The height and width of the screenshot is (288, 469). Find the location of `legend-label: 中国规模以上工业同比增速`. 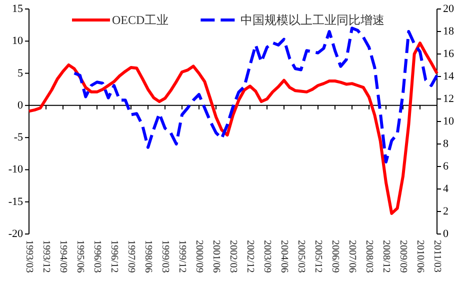

legend-label: 中国规模以上工业同比增速 is located at coordinates (312, 20).